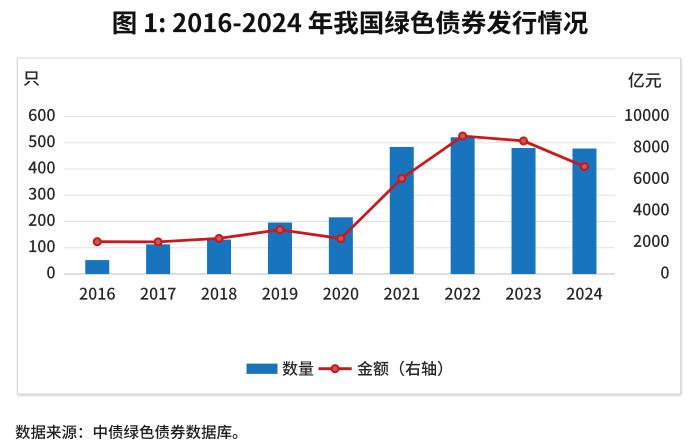  I want to click on legend-label-line, so click(400, 368).